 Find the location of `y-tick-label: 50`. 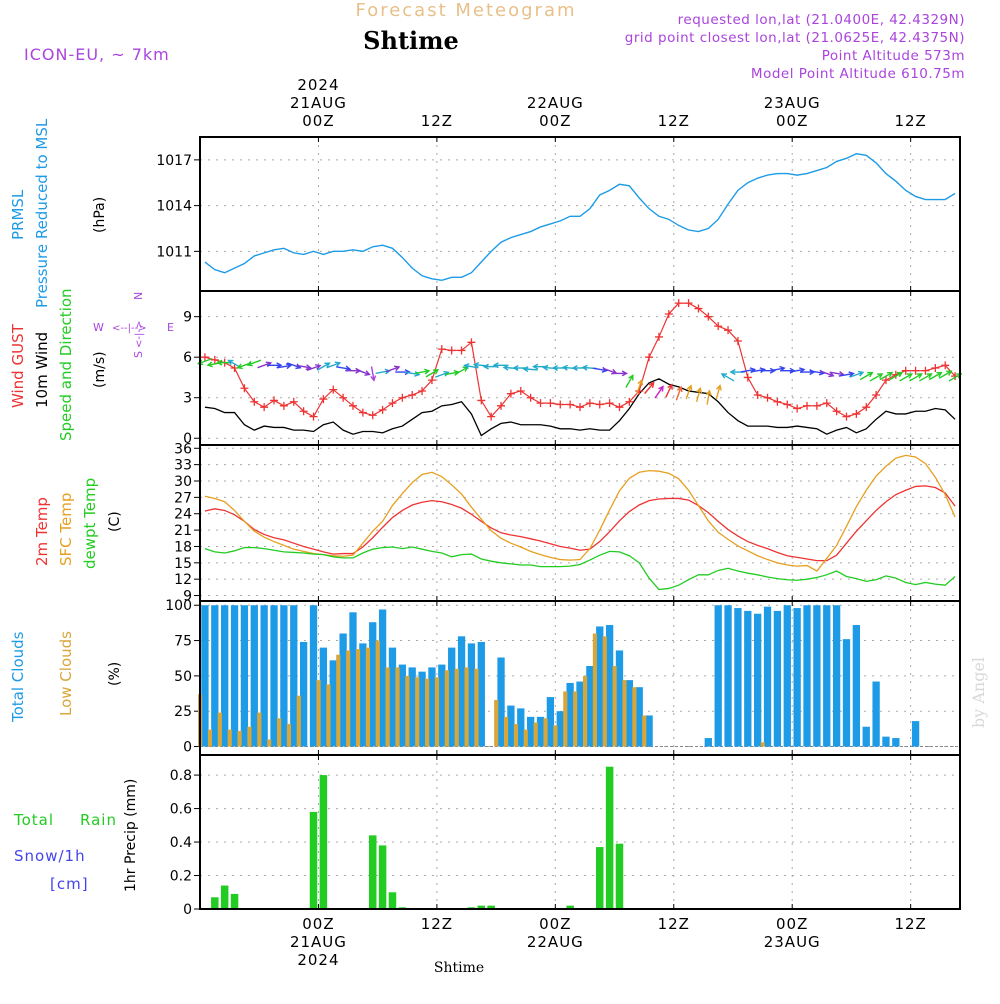

y-tick-label: 50 is located at coordinates (183, 677).